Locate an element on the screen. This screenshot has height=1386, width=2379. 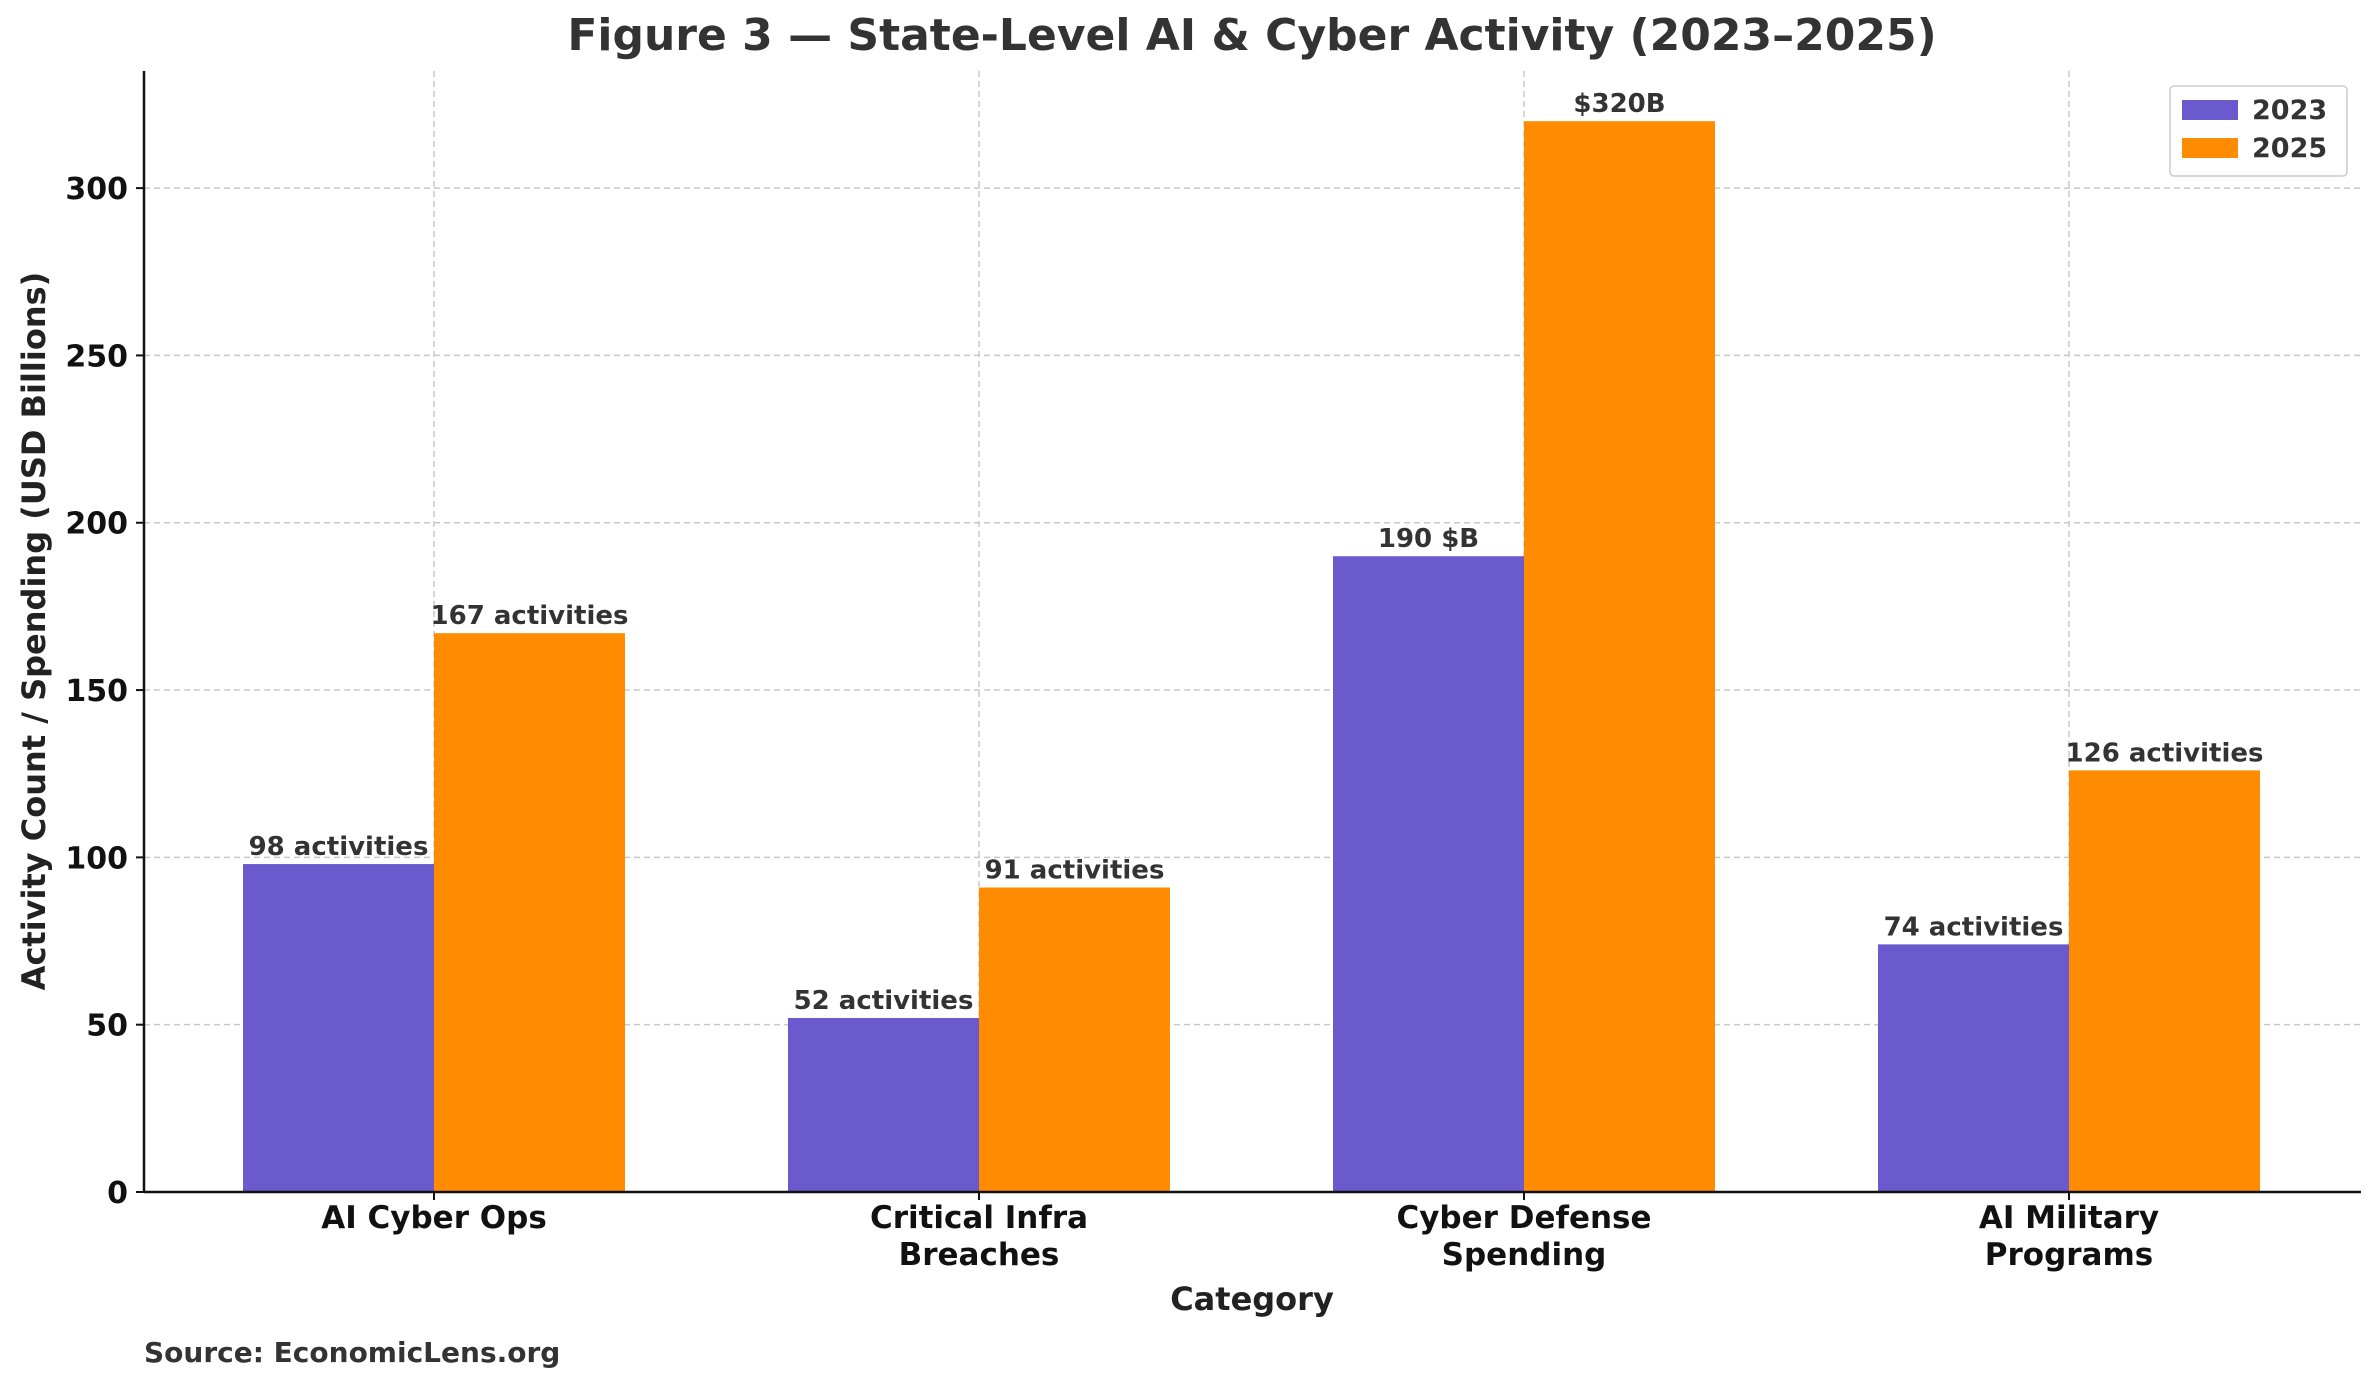
value-label: 167 activities is located at coordinates (530, 616).